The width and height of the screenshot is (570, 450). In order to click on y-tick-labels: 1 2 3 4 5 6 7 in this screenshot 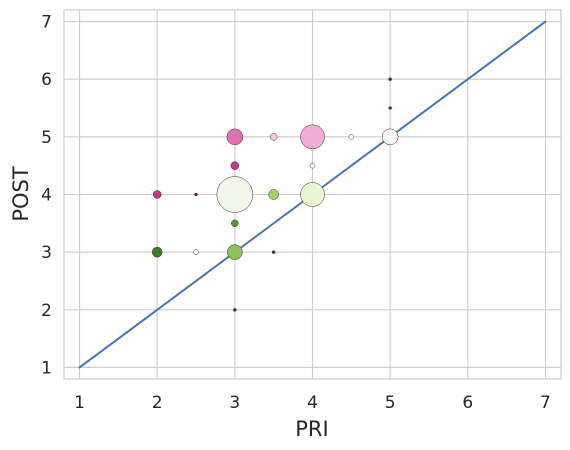, I will do `click(46, 196)`.